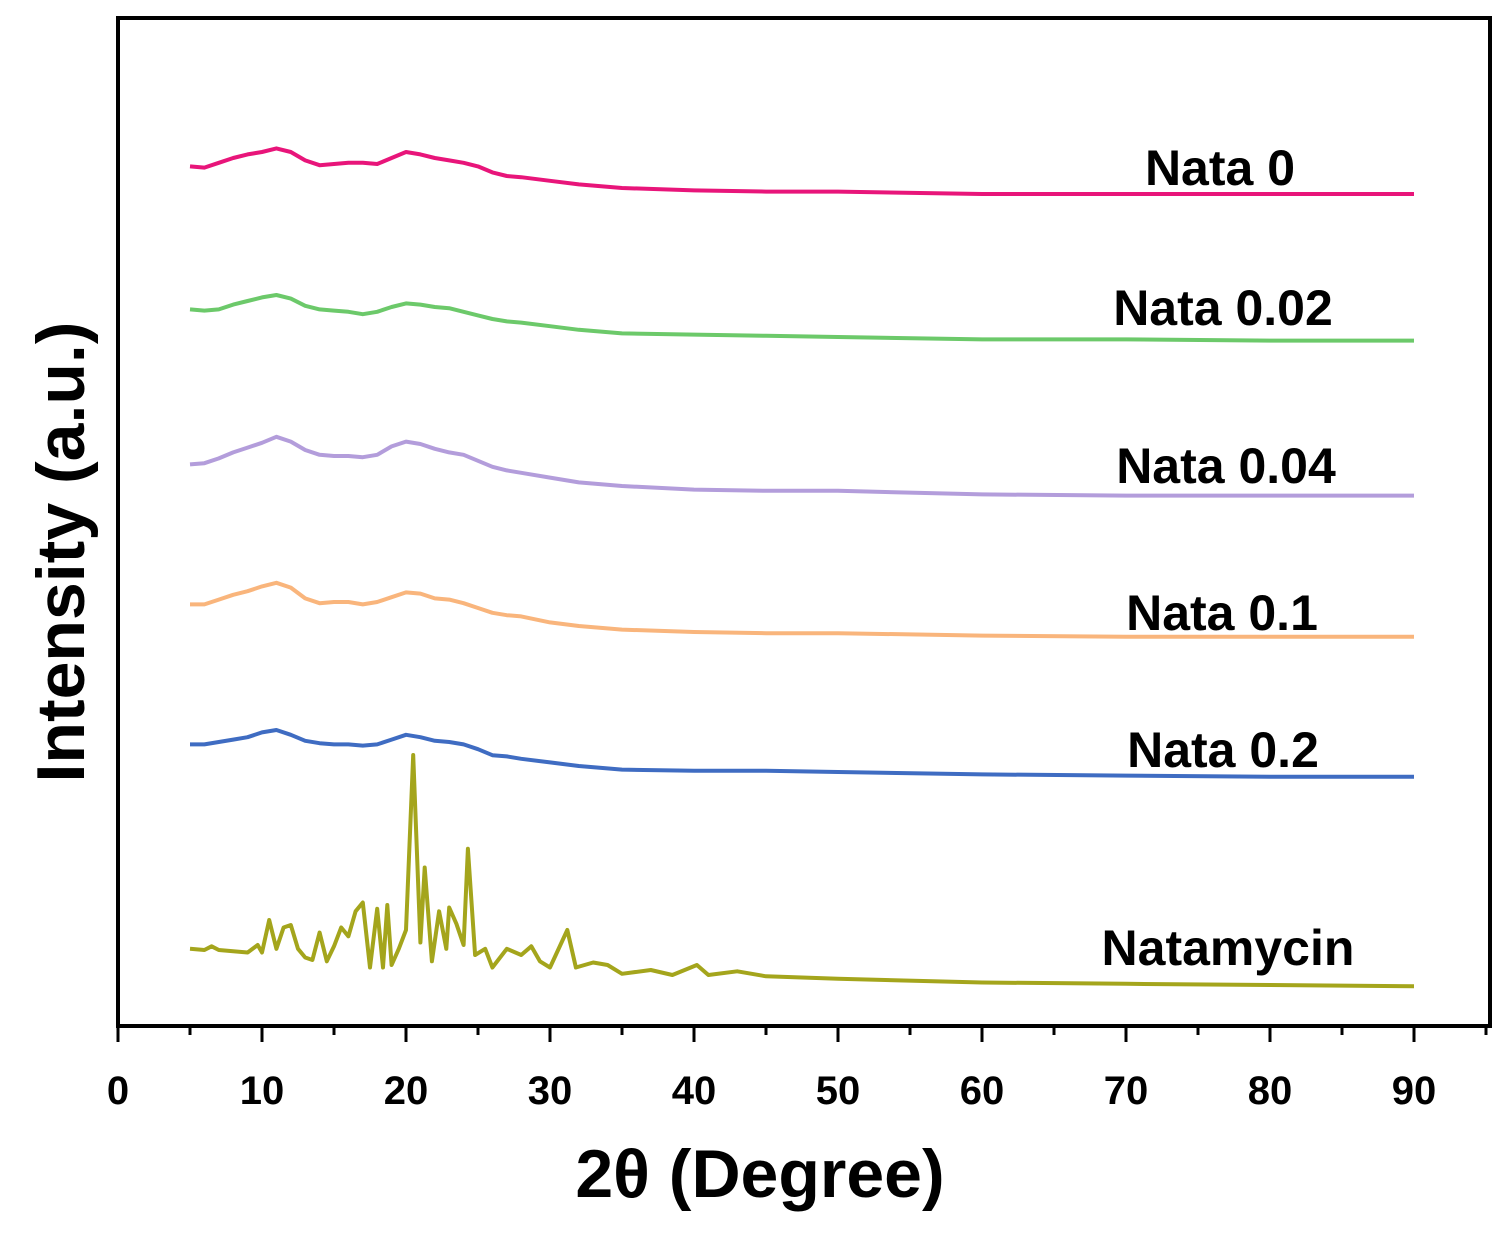  Describe the element at coordinates (1226, 466) in the screenshot. I see `series-label: Nata 0.04` at that location.